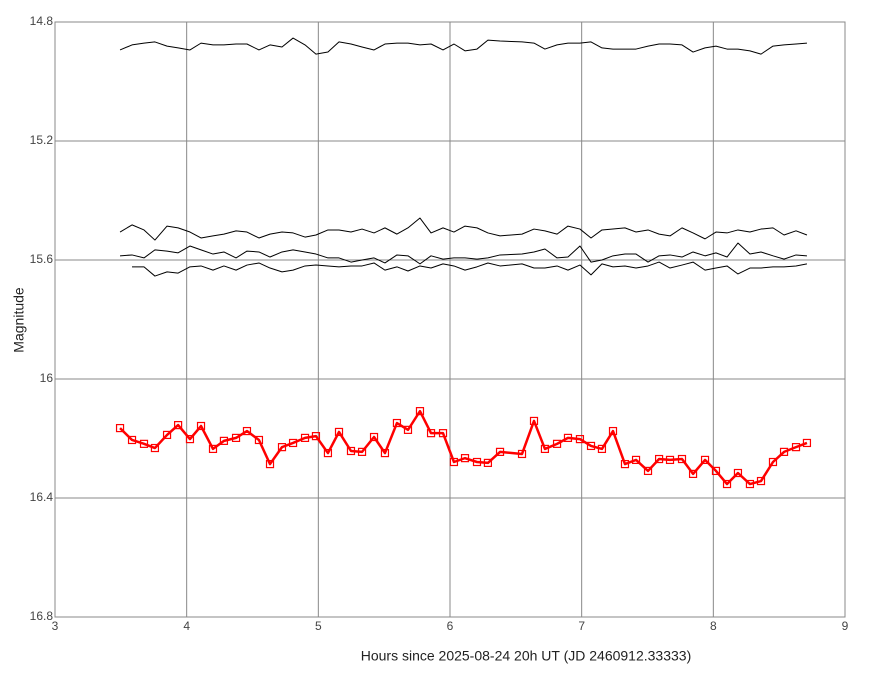  Describe the element at coordinates (186, 626) in the screenshot. I see `x-tick-label: 4` at that location.